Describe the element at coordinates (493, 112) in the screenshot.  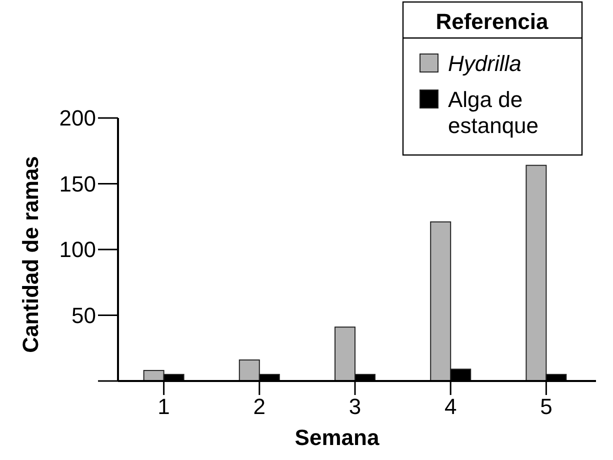
I see `legend-label: Alga de estanque` at that location.